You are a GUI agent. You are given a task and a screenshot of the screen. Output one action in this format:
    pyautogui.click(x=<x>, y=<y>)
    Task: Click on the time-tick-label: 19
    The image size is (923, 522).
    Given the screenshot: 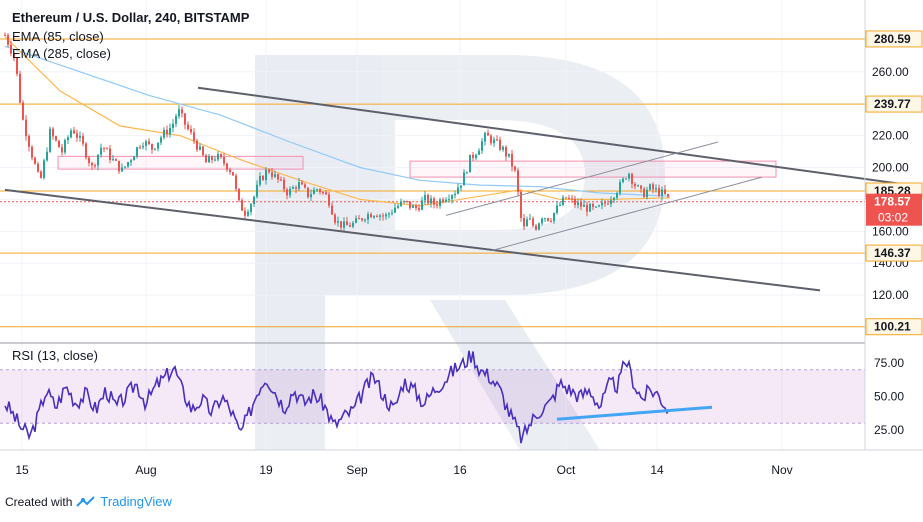 What is the action you would take?
    pyautogui.click(x=266, y=470)
    